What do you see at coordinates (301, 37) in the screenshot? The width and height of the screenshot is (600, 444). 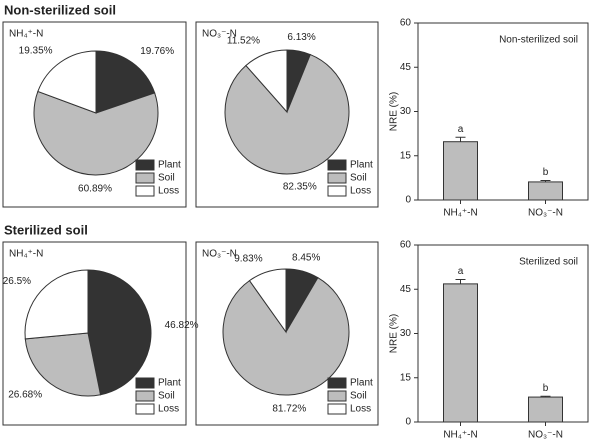 I see `slice-label: 6.13%` at bounding box center [301, 37].